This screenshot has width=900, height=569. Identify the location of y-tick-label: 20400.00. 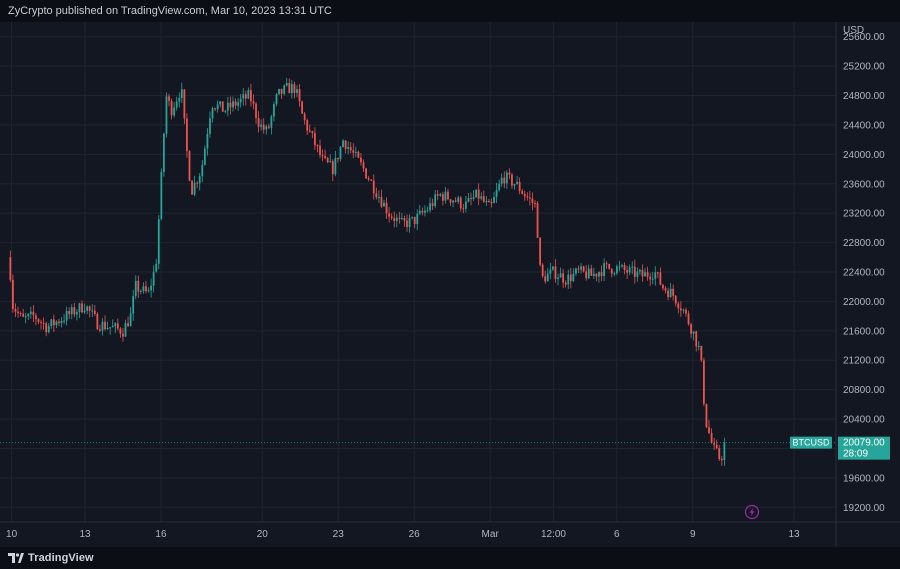
(864, 420).